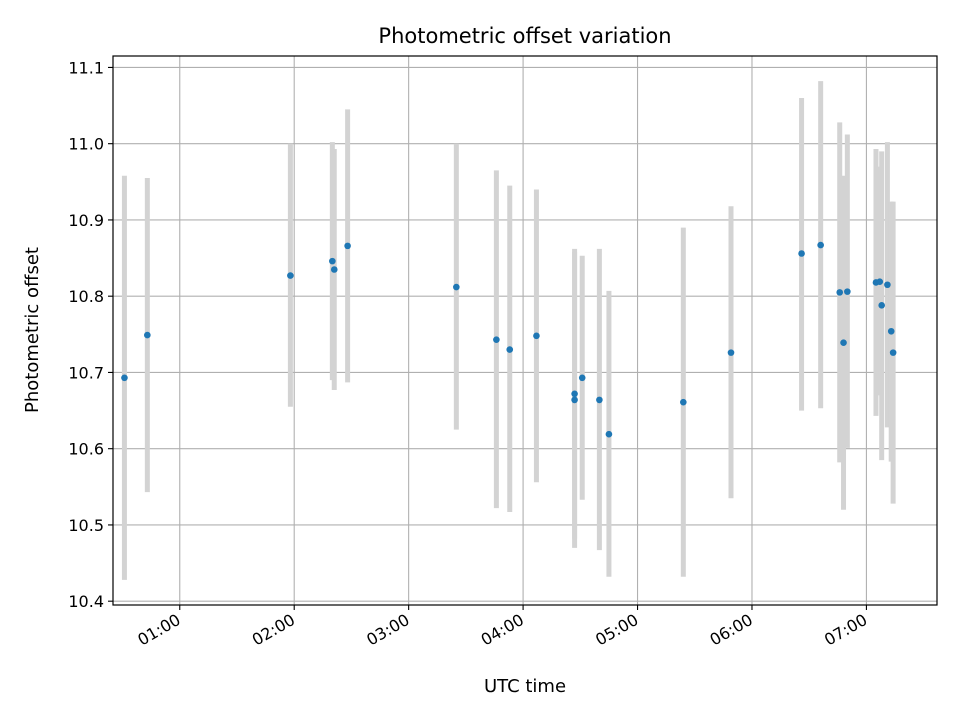  What do you see at coordinates (86, 372) in the screenshot?
I see `y-tick-label: 10.7` at bounding box center [86, 372].